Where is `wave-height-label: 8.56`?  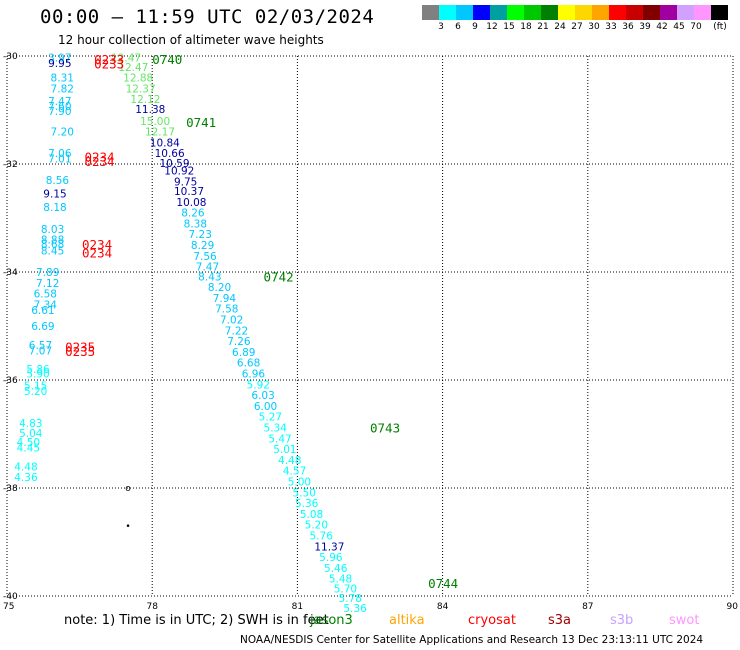
wave-height-label: 8.56 is located at coordinates (58, 181).